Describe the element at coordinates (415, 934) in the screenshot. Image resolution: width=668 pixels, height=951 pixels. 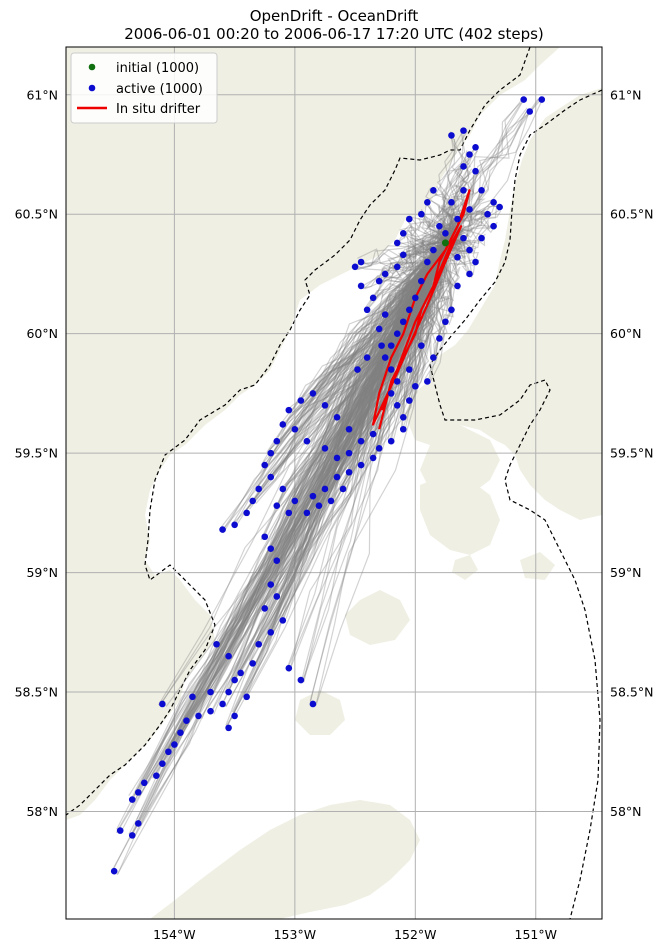
I see `lon-tick-2: 152°W` at that location.